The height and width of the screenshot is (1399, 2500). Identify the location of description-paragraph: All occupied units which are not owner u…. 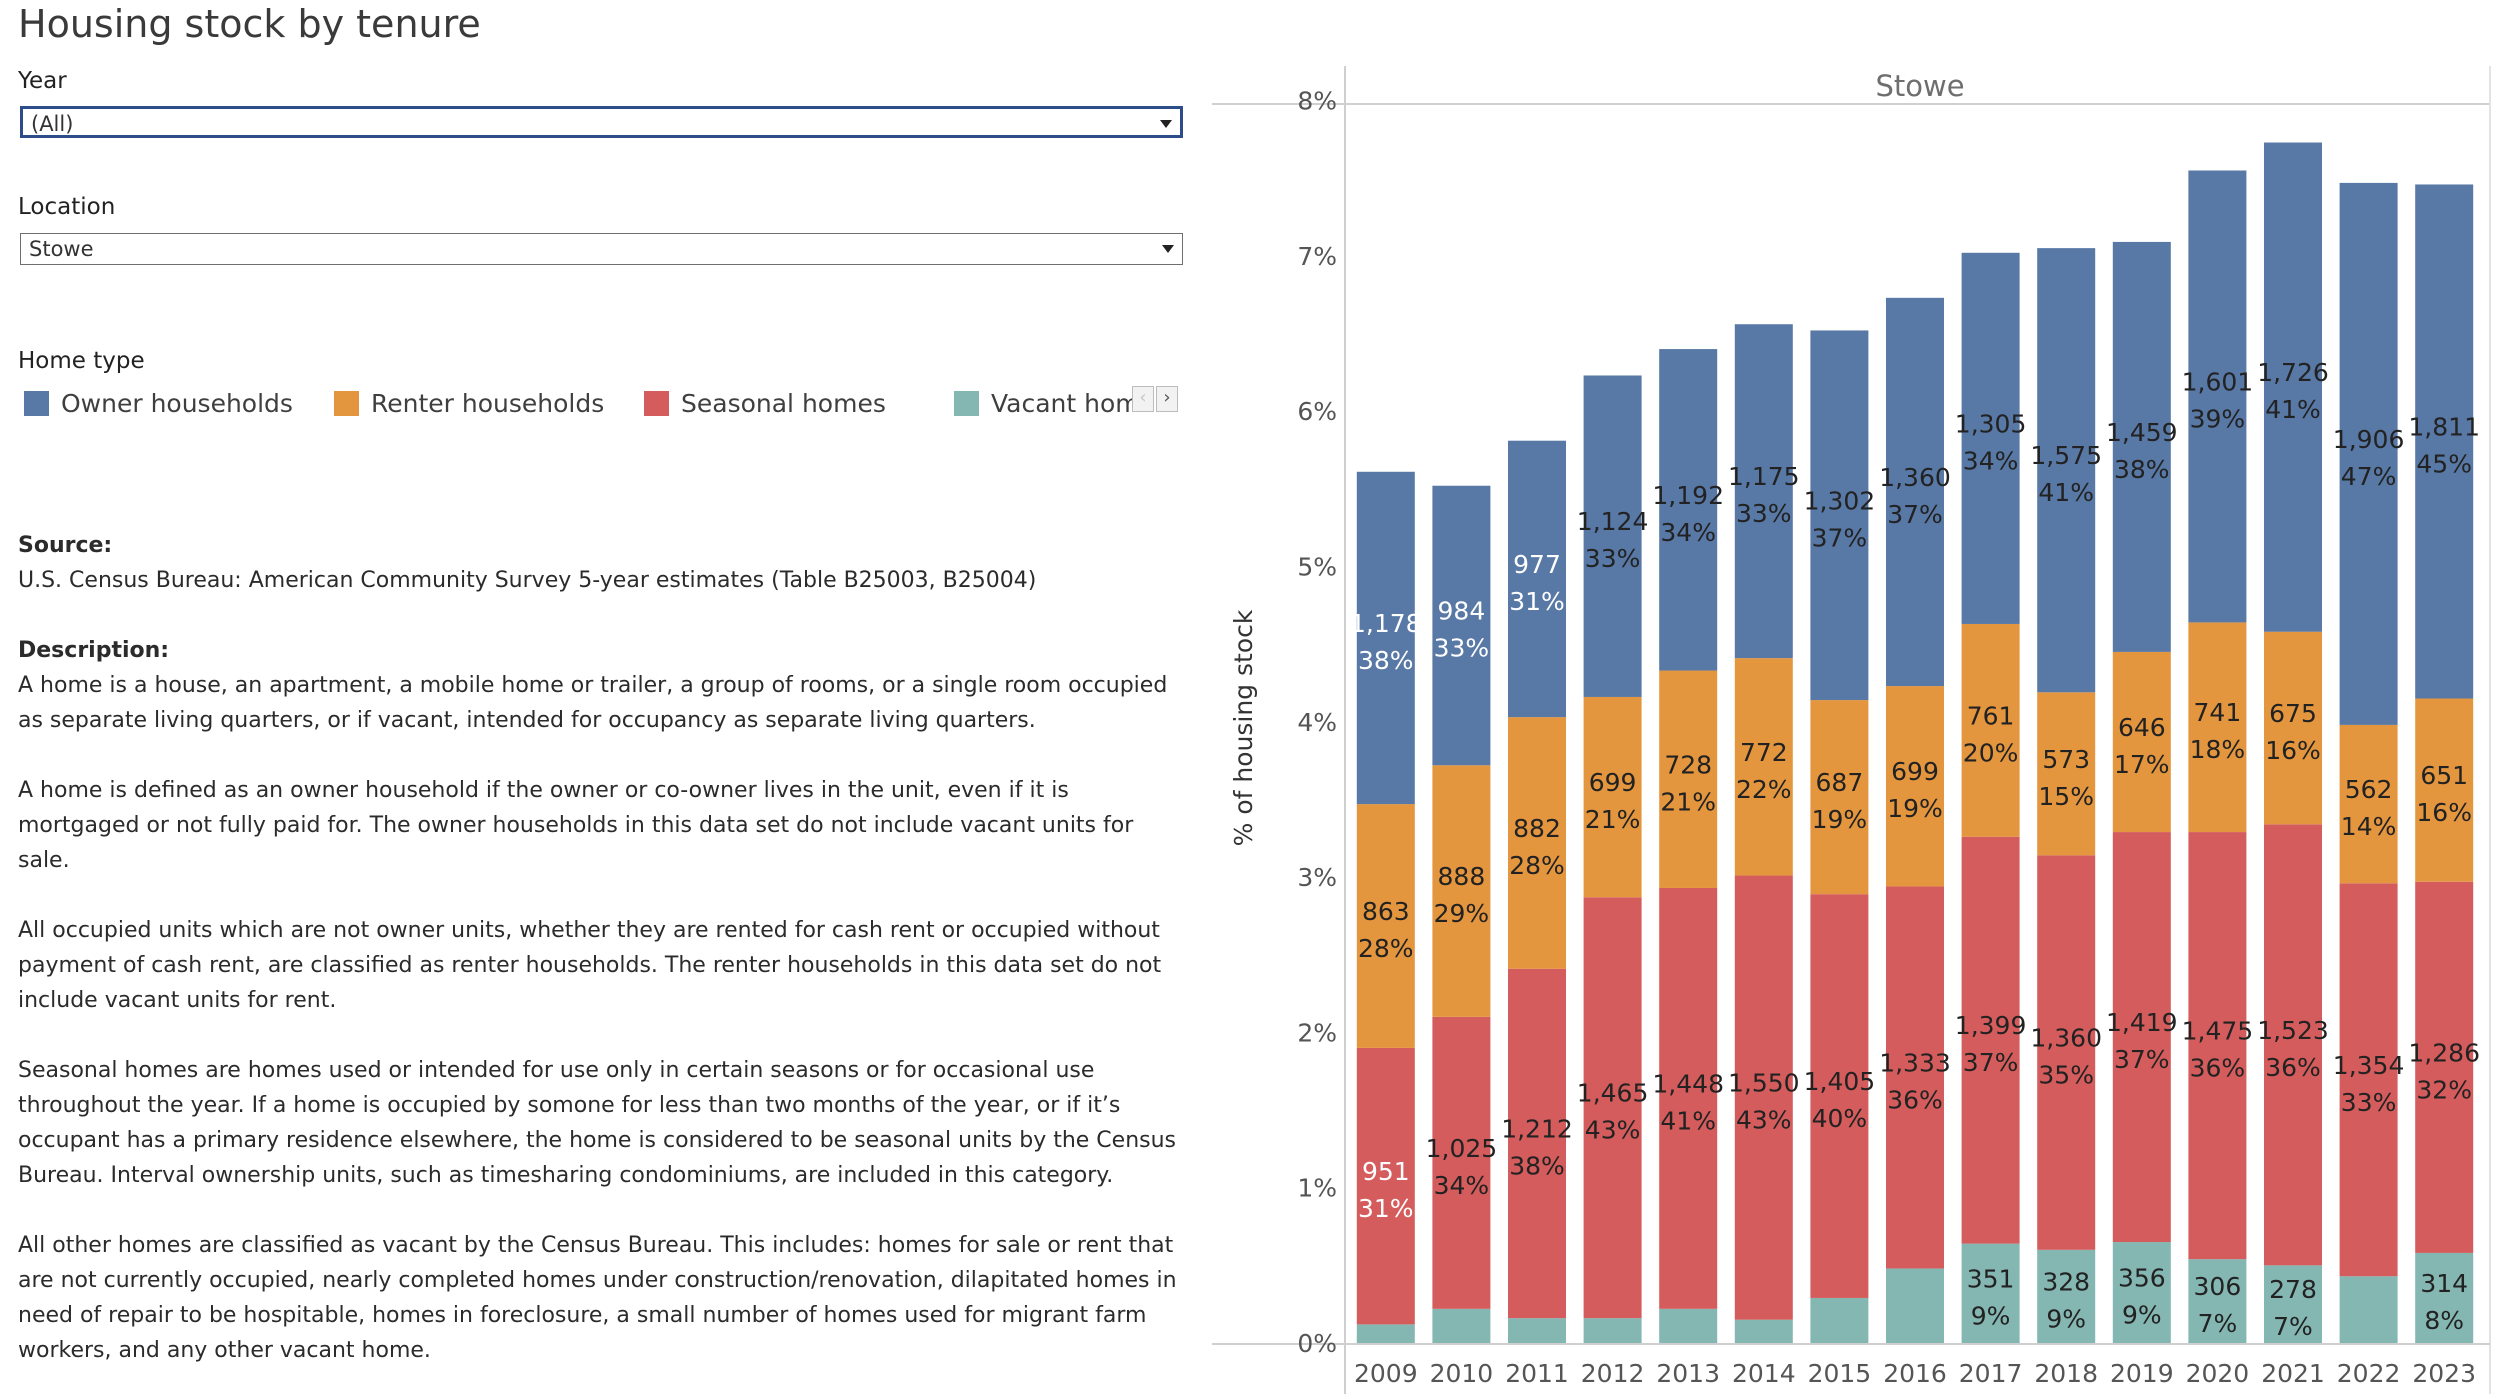
(590, 965).